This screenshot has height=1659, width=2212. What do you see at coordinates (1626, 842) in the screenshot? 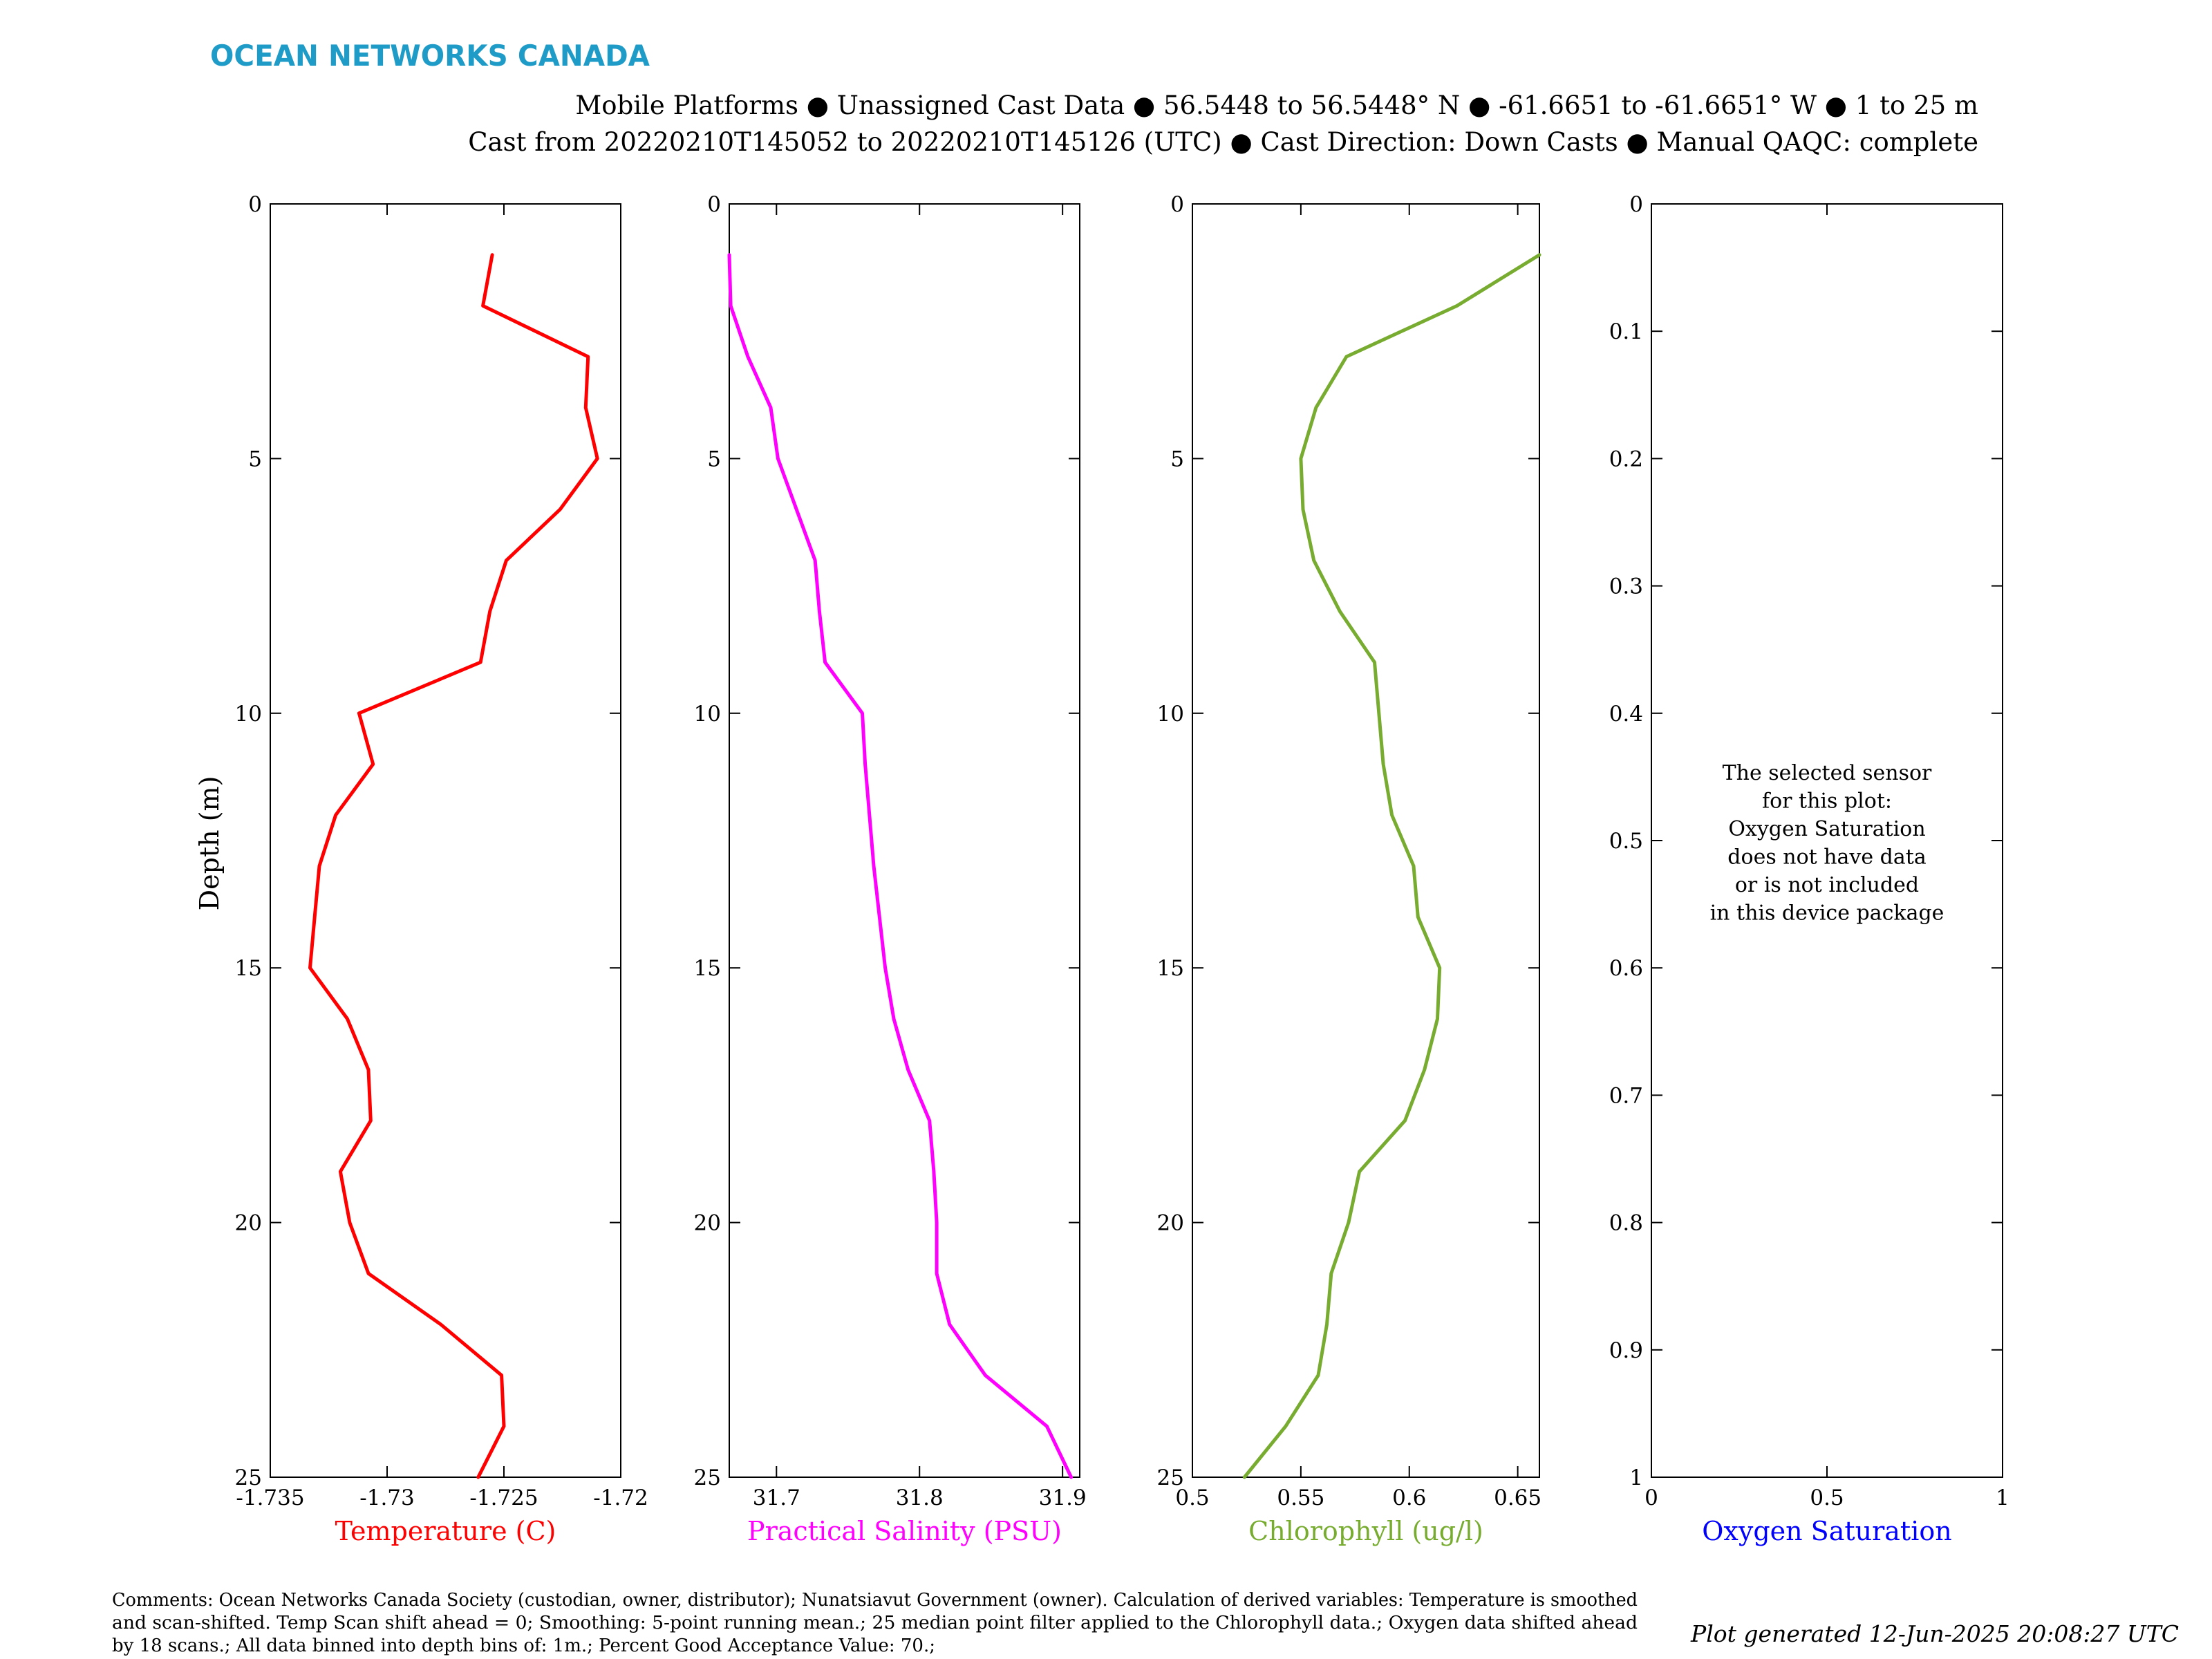
I see `y-tick-label: 0.5` at bounding box center [1626, 842].